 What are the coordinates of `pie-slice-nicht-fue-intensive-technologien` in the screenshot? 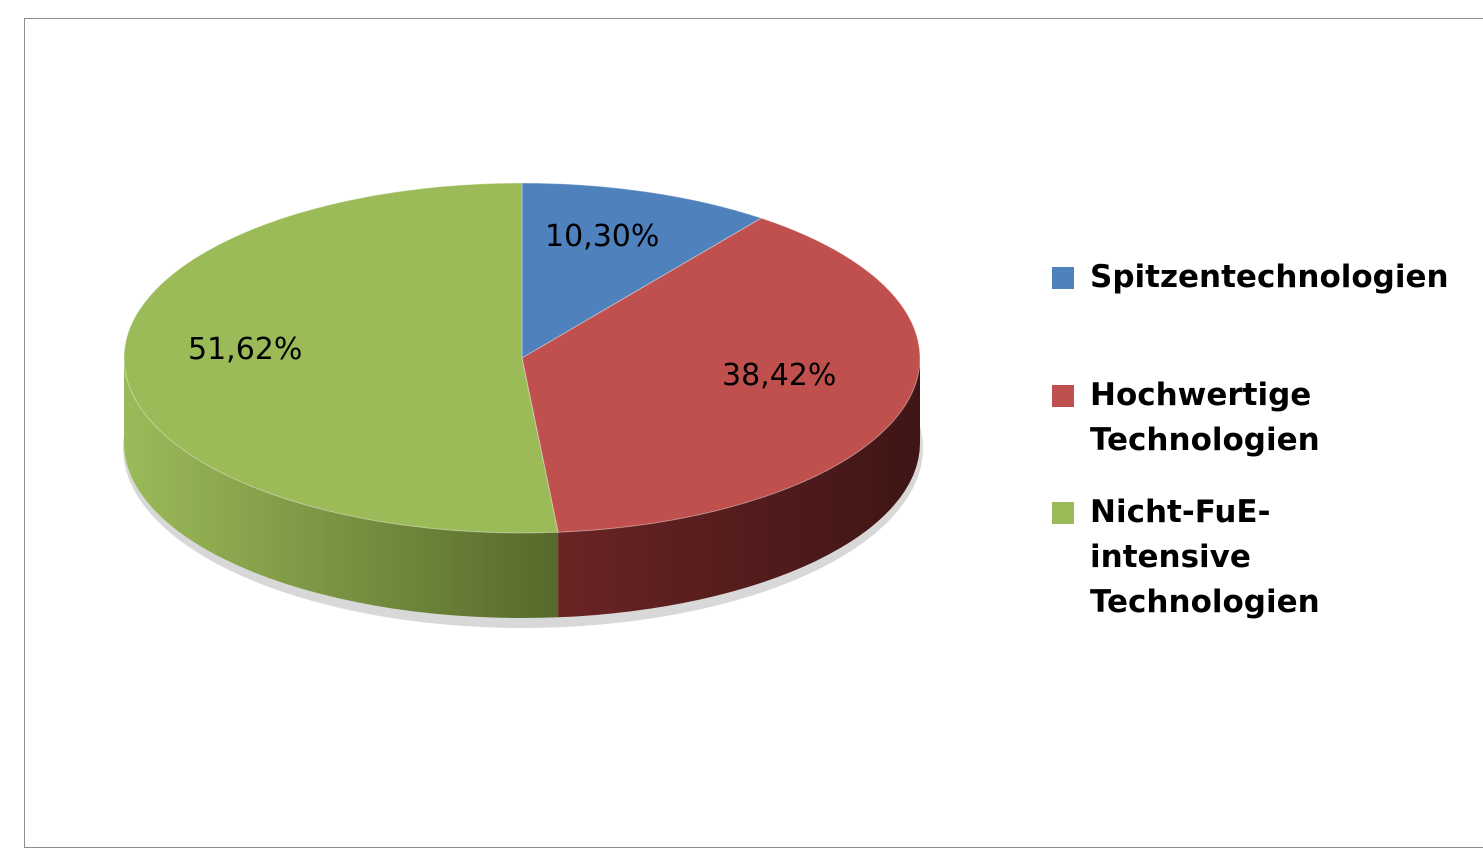 It's located at (341, 358).